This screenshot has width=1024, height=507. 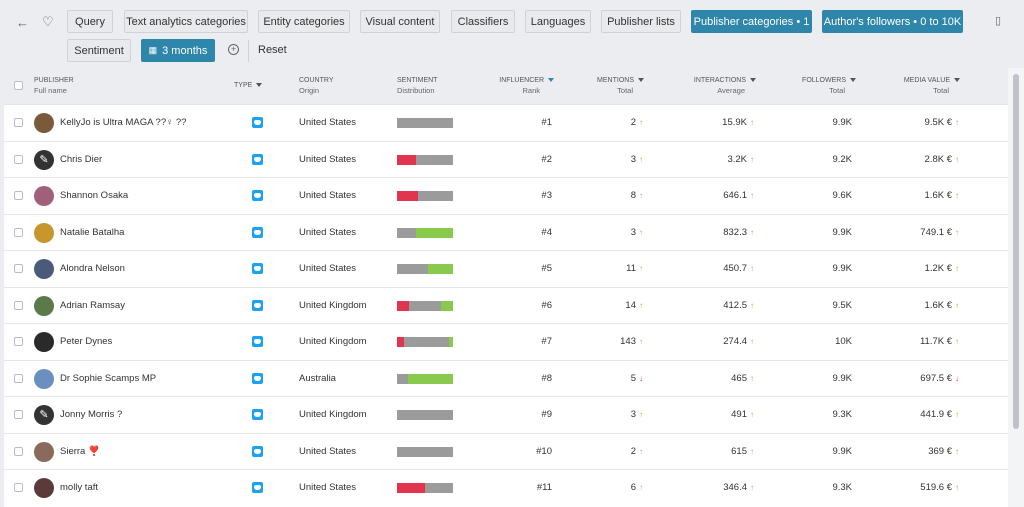 I want to click on publisher-name: Shannon Osaka, so click(x=94, y=195).